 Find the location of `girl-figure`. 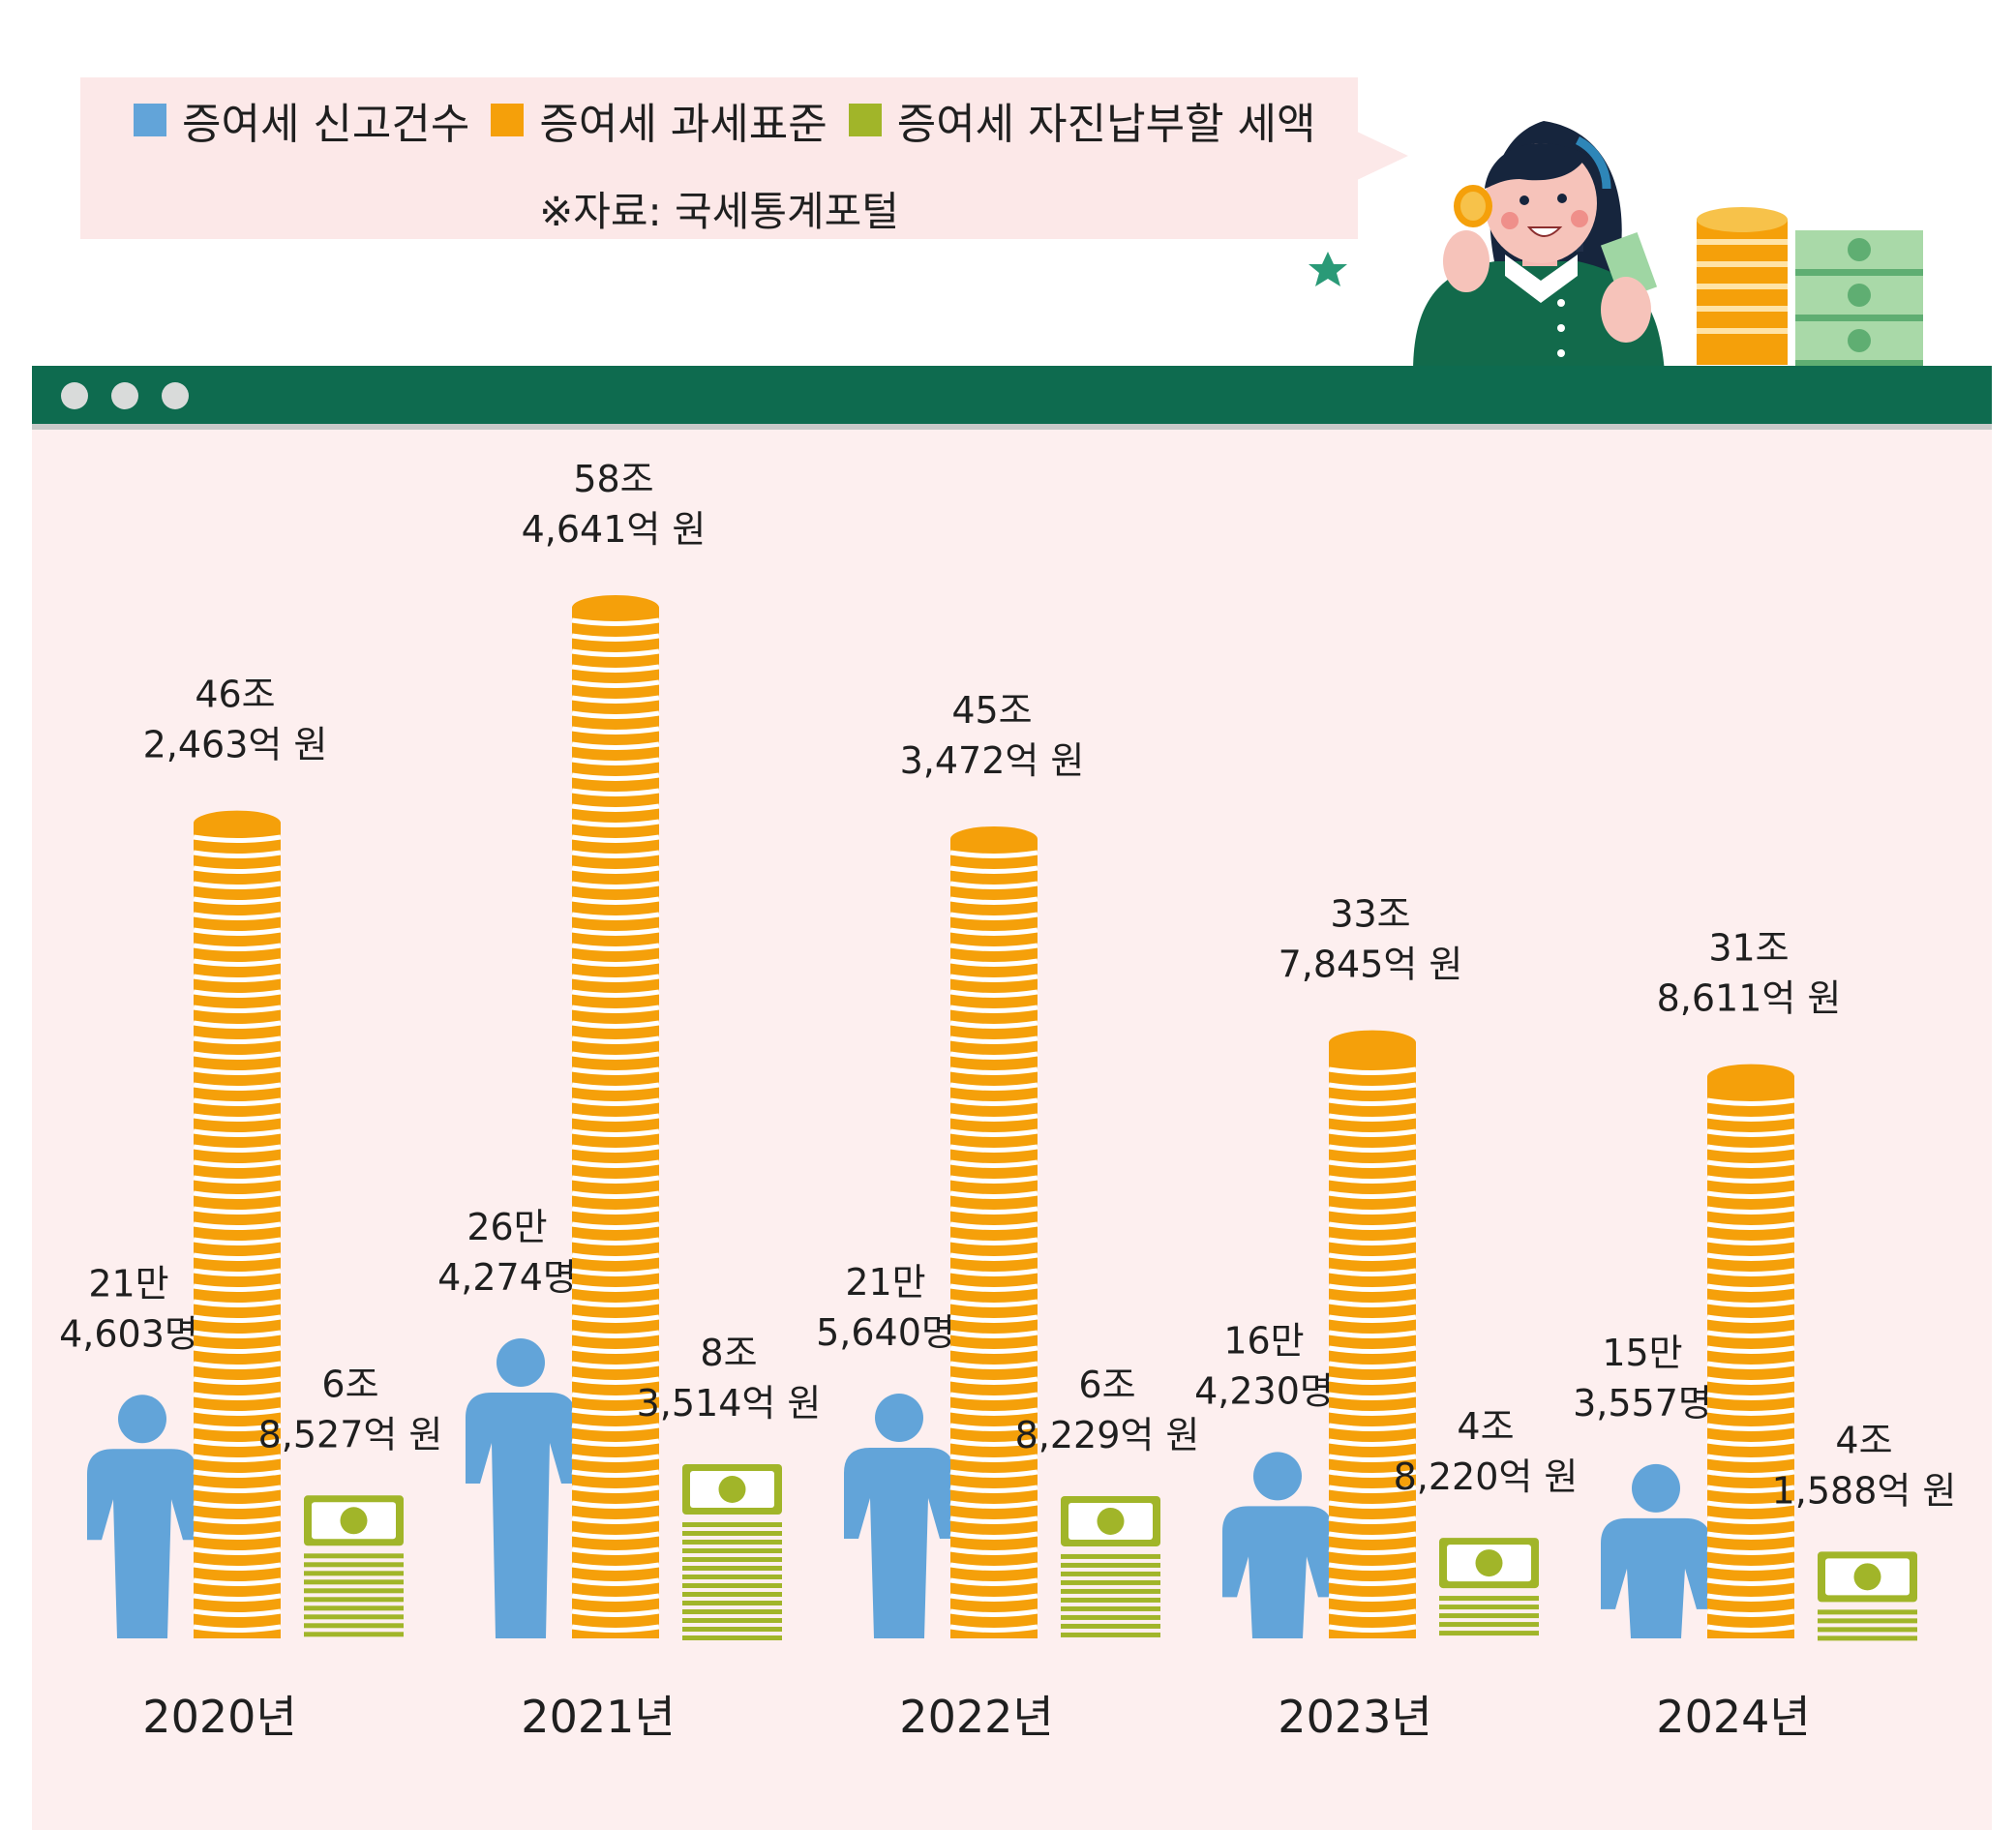

girl-figure is located at coordinates (1539, 247).